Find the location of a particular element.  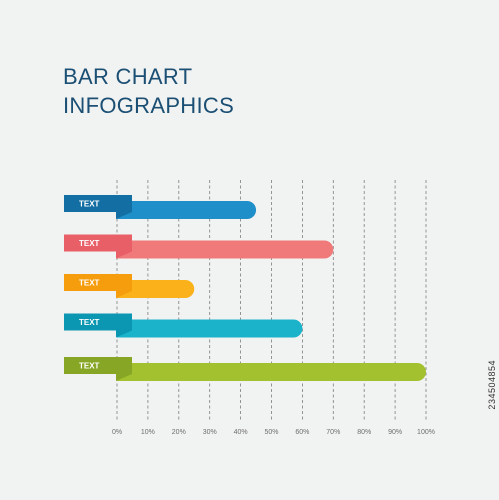

x-tick-label: 90% is located at coordinates (395, 432).